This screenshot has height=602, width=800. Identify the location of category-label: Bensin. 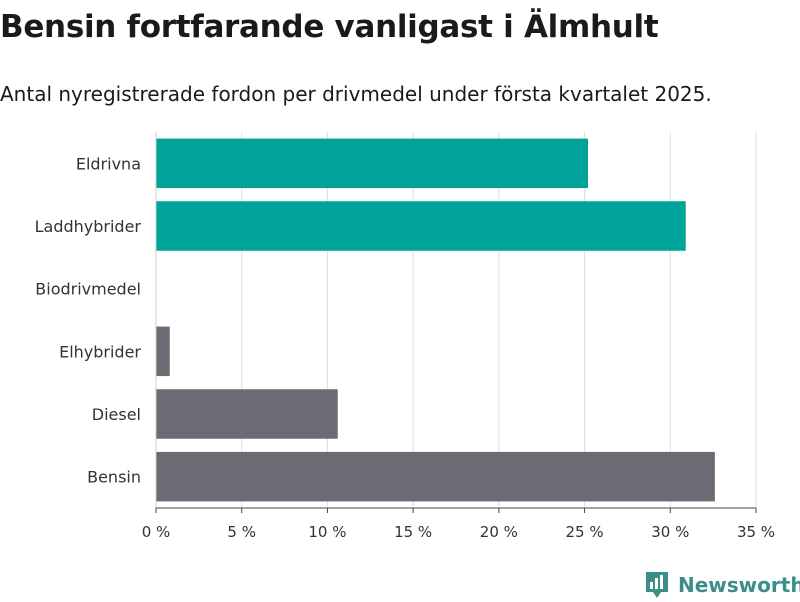
(114, 477).